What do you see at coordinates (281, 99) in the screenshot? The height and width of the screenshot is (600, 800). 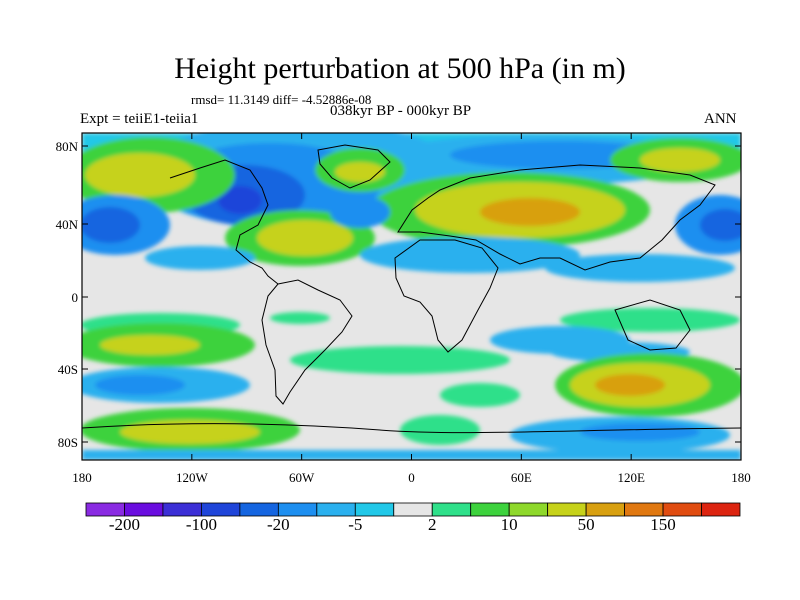 I see `stats-text: rmsd= 11.3149 diff= -4.52886e-08` at bounding box center [281, 99].